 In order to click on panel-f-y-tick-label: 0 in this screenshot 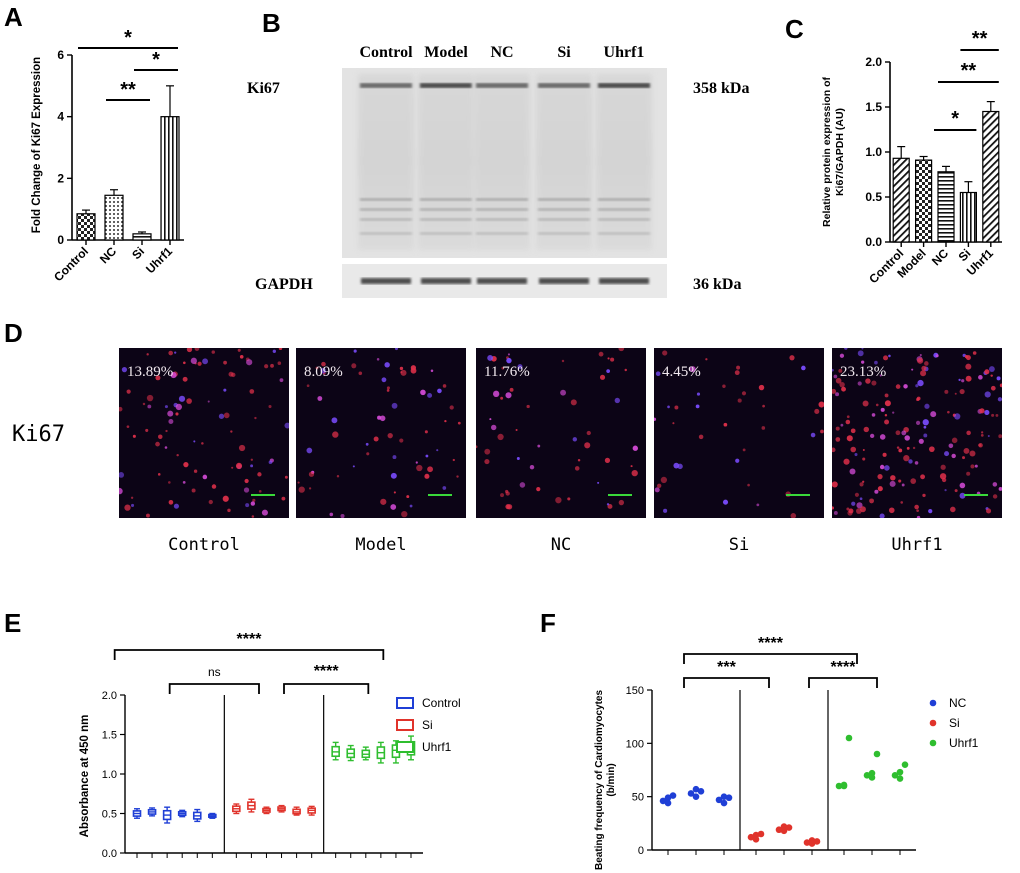, I will do `click(641, 851)`.